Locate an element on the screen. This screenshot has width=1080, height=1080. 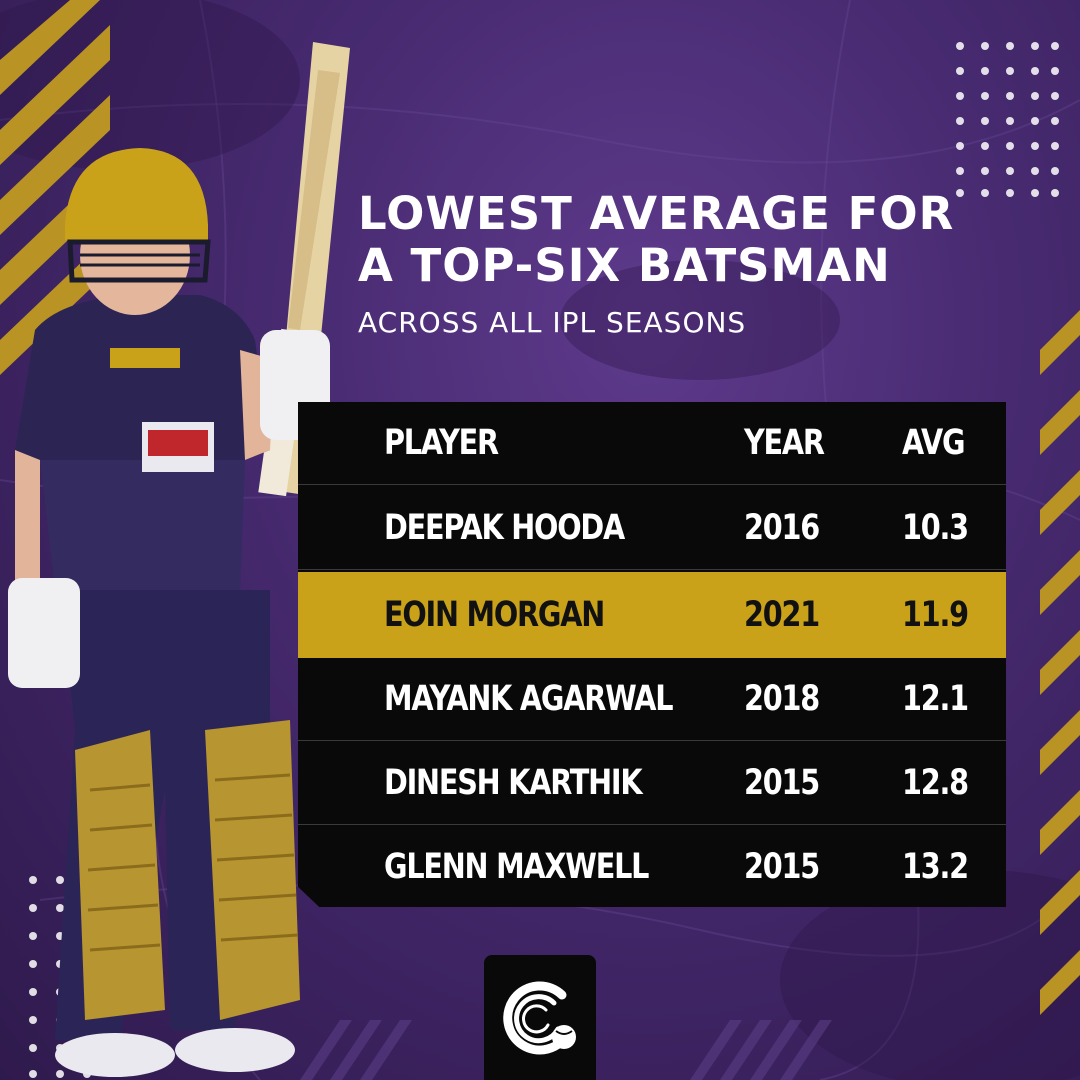
page-title-line-2: A TOP-SIX BATSMAN is located at coordinates (624, 265).